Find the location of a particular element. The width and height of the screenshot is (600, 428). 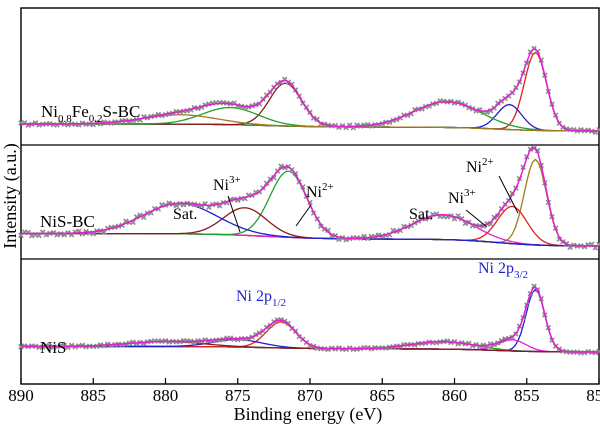

panel-label-nis: NiS is located at coordinates (53, 347).